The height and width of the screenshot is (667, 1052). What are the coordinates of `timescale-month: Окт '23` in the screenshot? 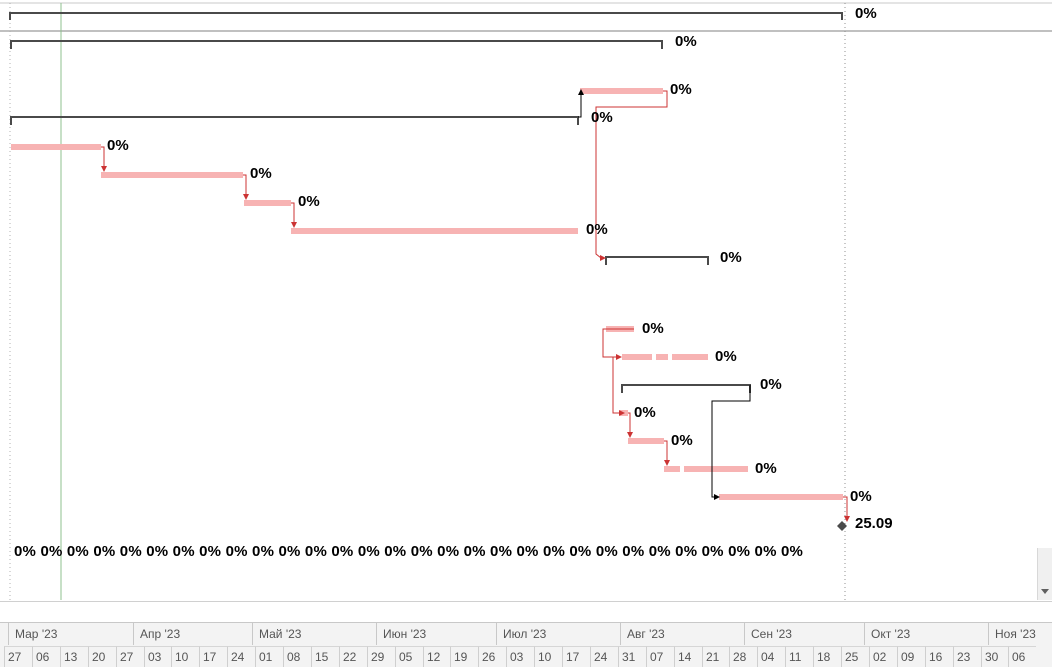 It's located at (926, 634).